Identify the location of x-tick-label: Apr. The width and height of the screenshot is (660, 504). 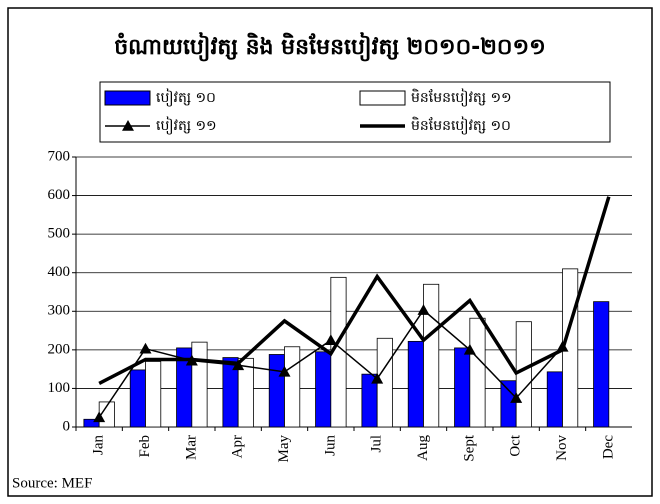
(238, 446).